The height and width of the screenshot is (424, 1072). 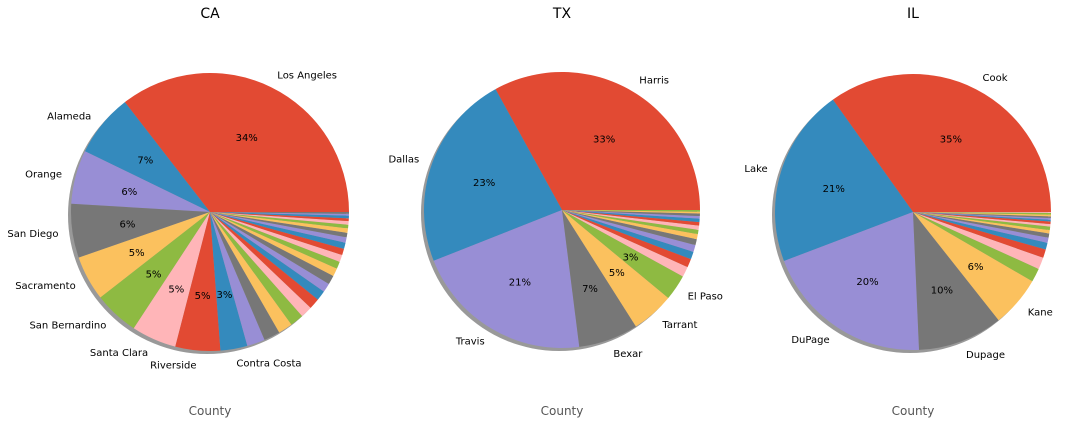 What do you see at coordinates (45, 286) in the screenshot?
I see `slice-label: Sacramento` at bounding box center [45, 286].